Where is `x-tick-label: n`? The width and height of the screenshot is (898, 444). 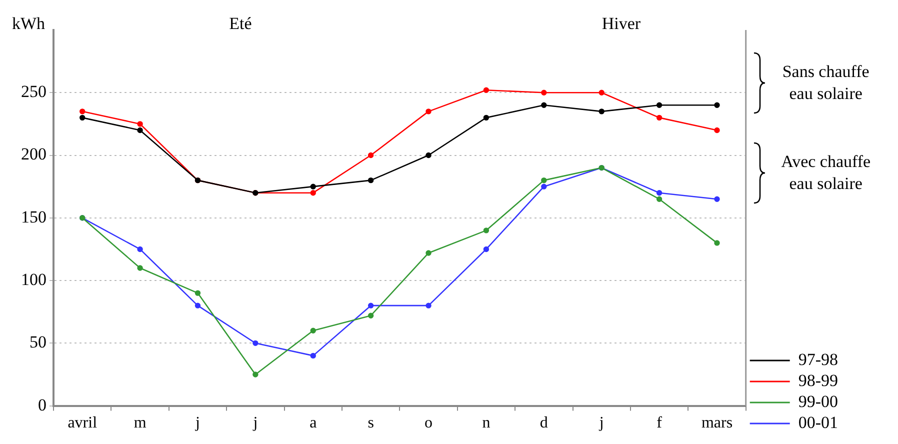
x-tick-label: n is located at coordinates (486, 423).